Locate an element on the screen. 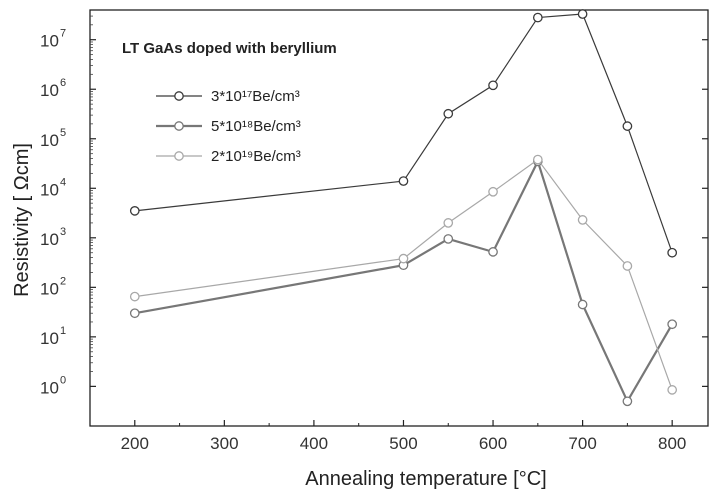 This screenshot has width=718, height=493. y-tick-exponent: 1 is located at coordinates (63, 331).